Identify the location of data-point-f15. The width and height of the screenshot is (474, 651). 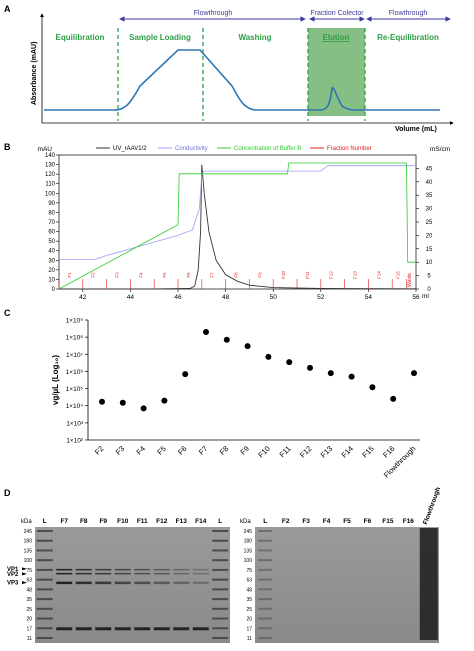
(372, 387).